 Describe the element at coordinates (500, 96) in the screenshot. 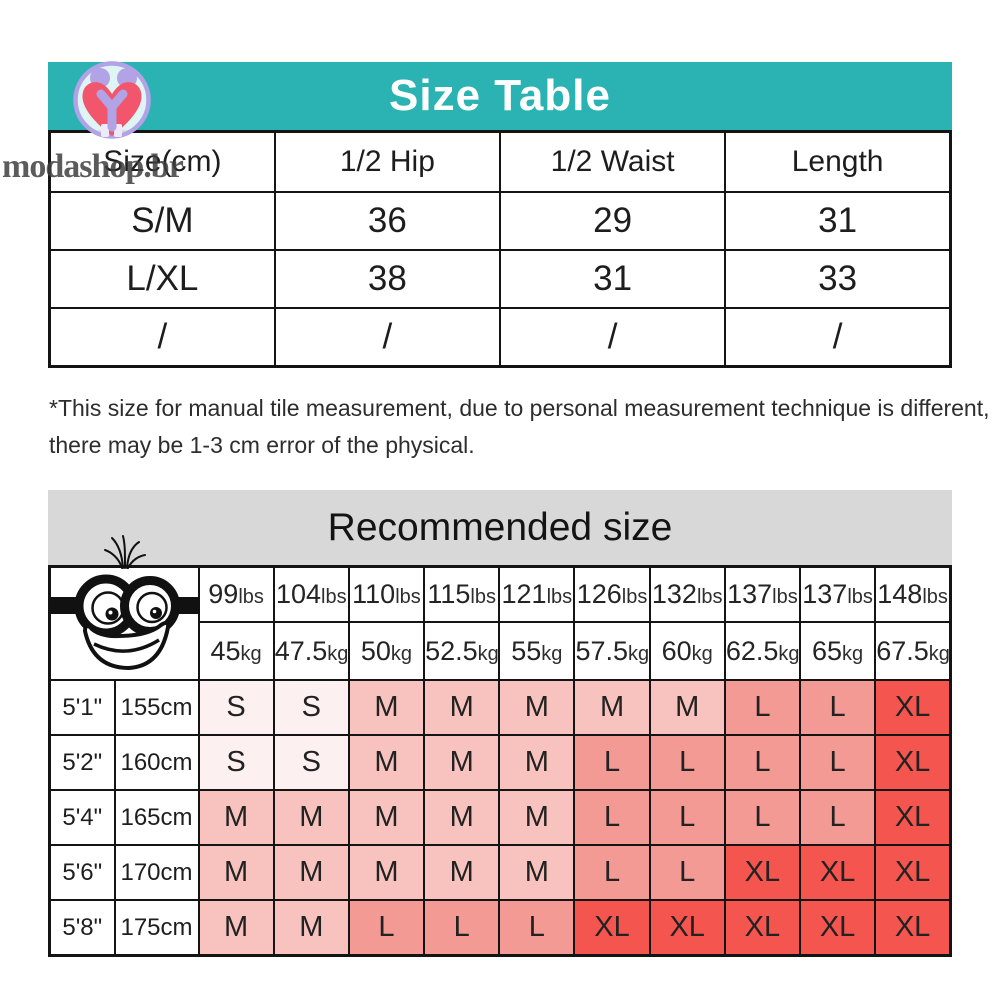

I see `size-table-title: Size Table` at that location.